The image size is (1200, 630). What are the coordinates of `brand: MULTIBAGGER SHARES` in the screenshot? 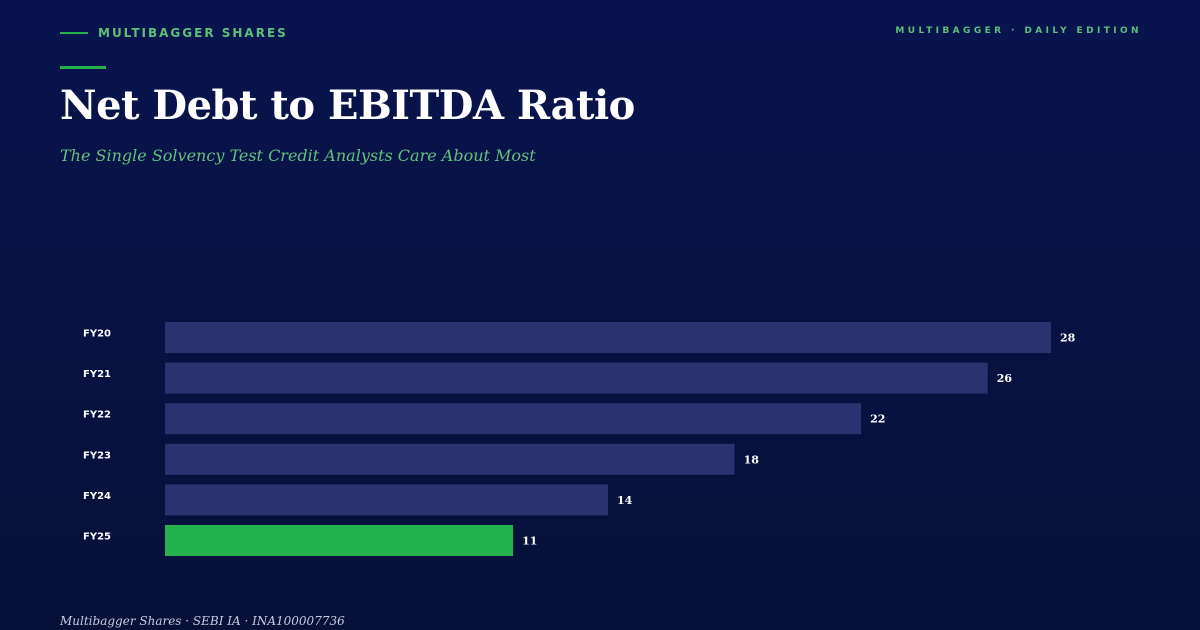 It's located at (174, 33).